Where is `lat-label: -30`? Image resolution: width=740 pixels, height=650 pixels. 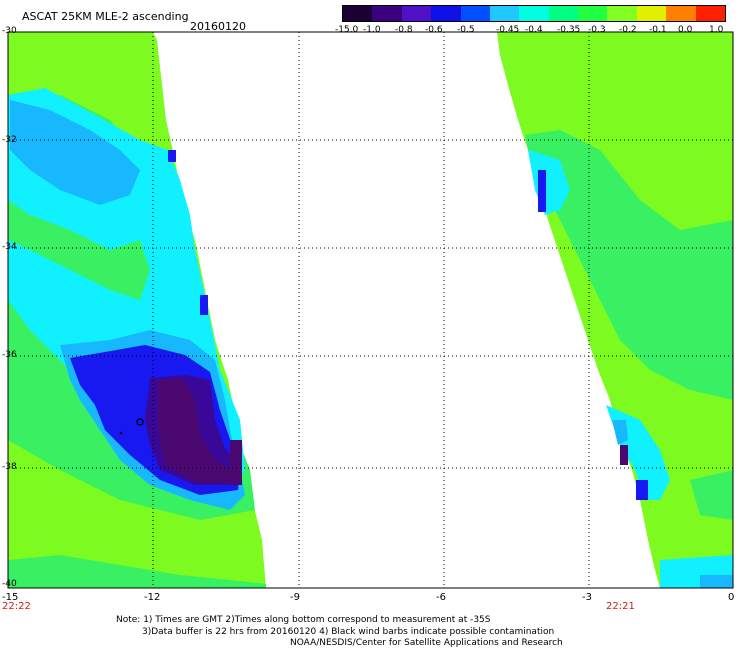
lat-label: -30 is located at coordinates (9, 31).